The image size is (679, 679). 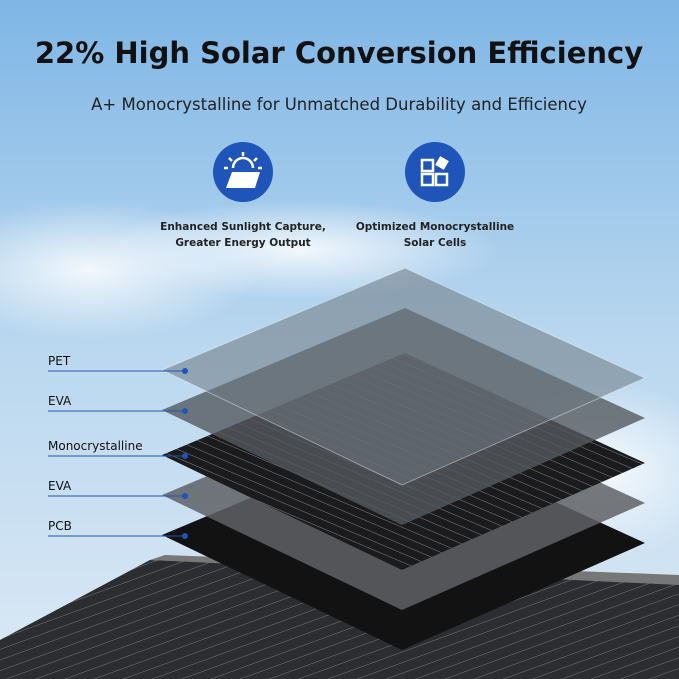 I want to click on feature-label: Enhanced Sunlight Capture,, so click(x=243, y=227).